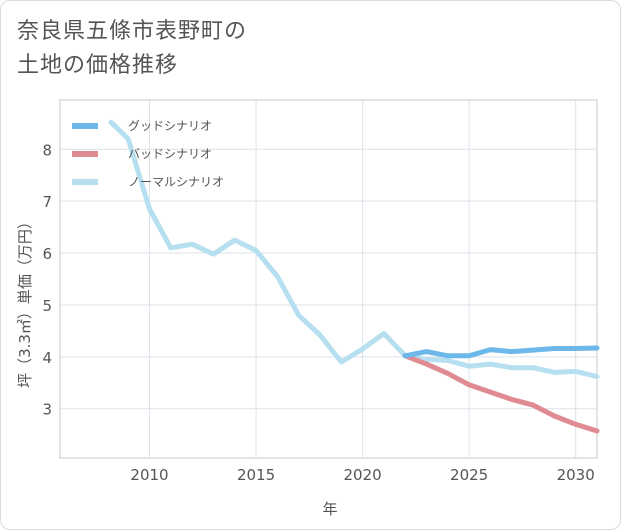 Image resolution: width=621 pixels, height=530 pixels. Describe the element at coordinates (176, 182) in the screenshot. I see `legend-label: ノーマルシナリオ` at that location.